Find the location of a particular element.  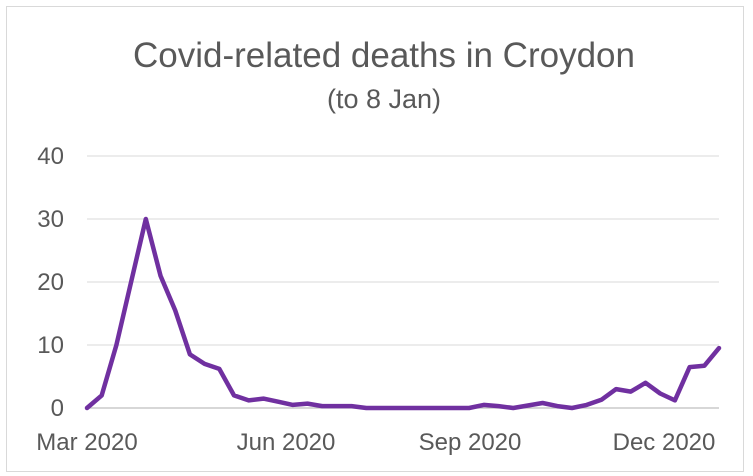

y-tick-label: 10 is located at coordinates (50, 345).